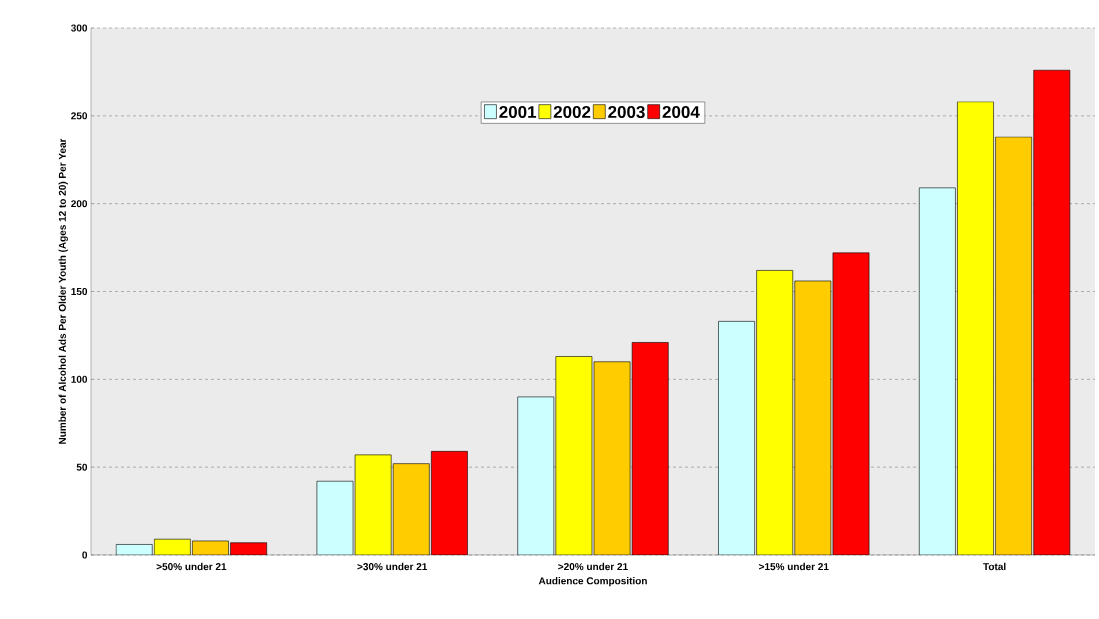  What do you see at coordinates (79, 291) in the screenshot?
I see `y-tick-label: 150` at bounding box center [79, 291].